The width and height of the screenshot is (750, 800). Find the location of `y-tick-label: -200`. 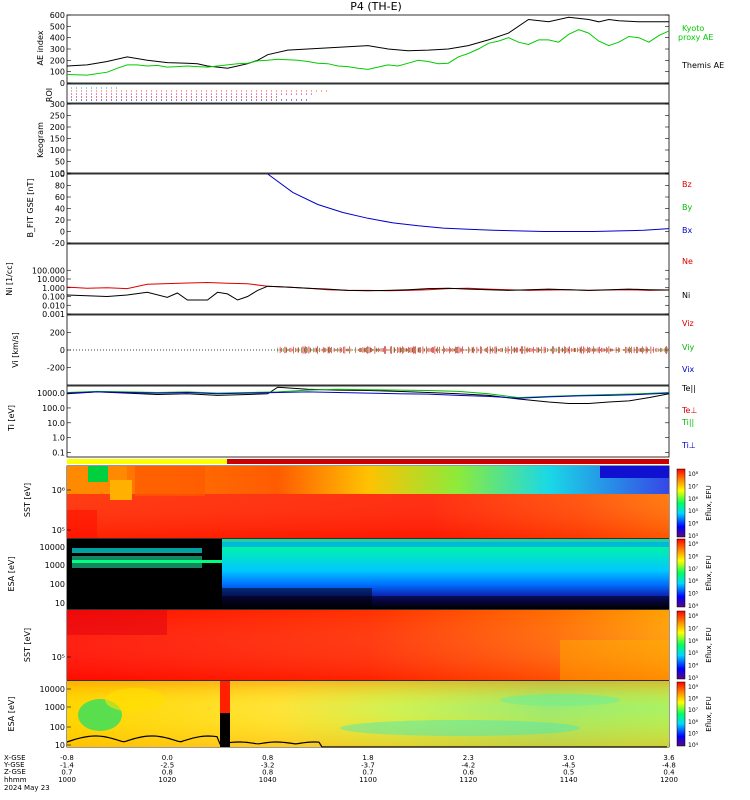

y-tick-label: -200 is located at coordinates (56, 368).